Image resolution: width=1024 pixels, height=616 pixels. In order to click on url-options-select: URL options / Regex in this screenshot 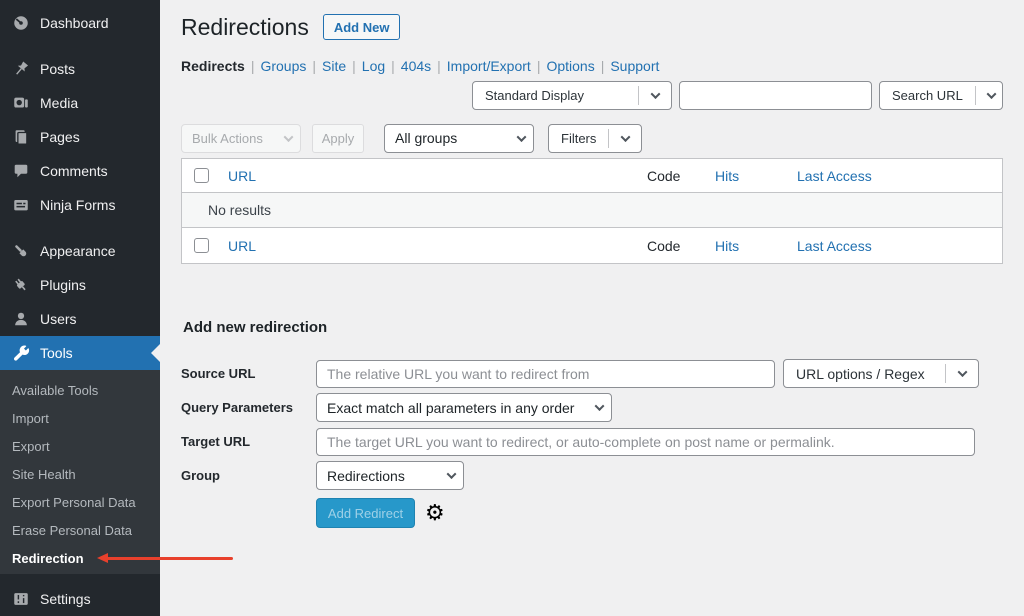, I will do `click(881, 373)`.